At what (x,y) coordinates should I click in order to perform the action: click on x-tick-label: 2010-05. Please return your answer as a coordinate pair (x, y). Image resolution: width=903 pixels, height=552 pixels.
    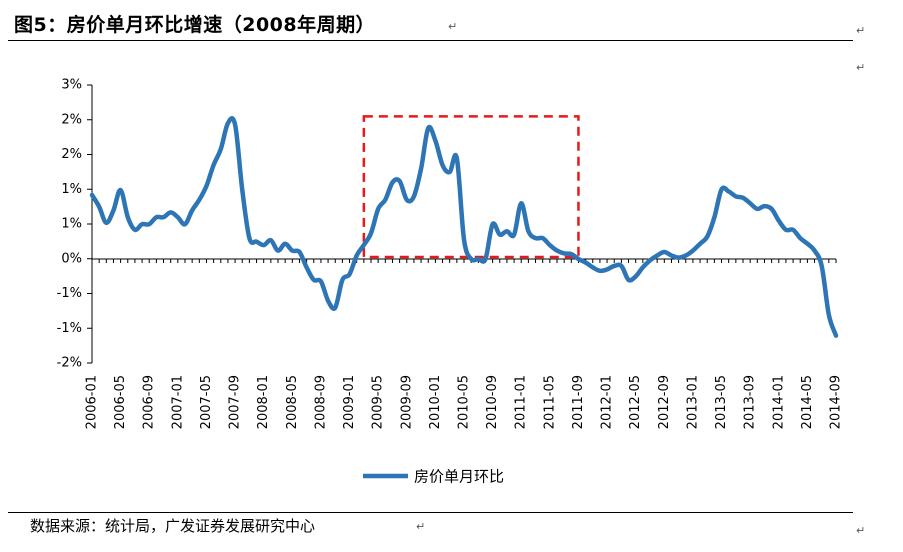
    Looking at the image, I should click on (464, 402).